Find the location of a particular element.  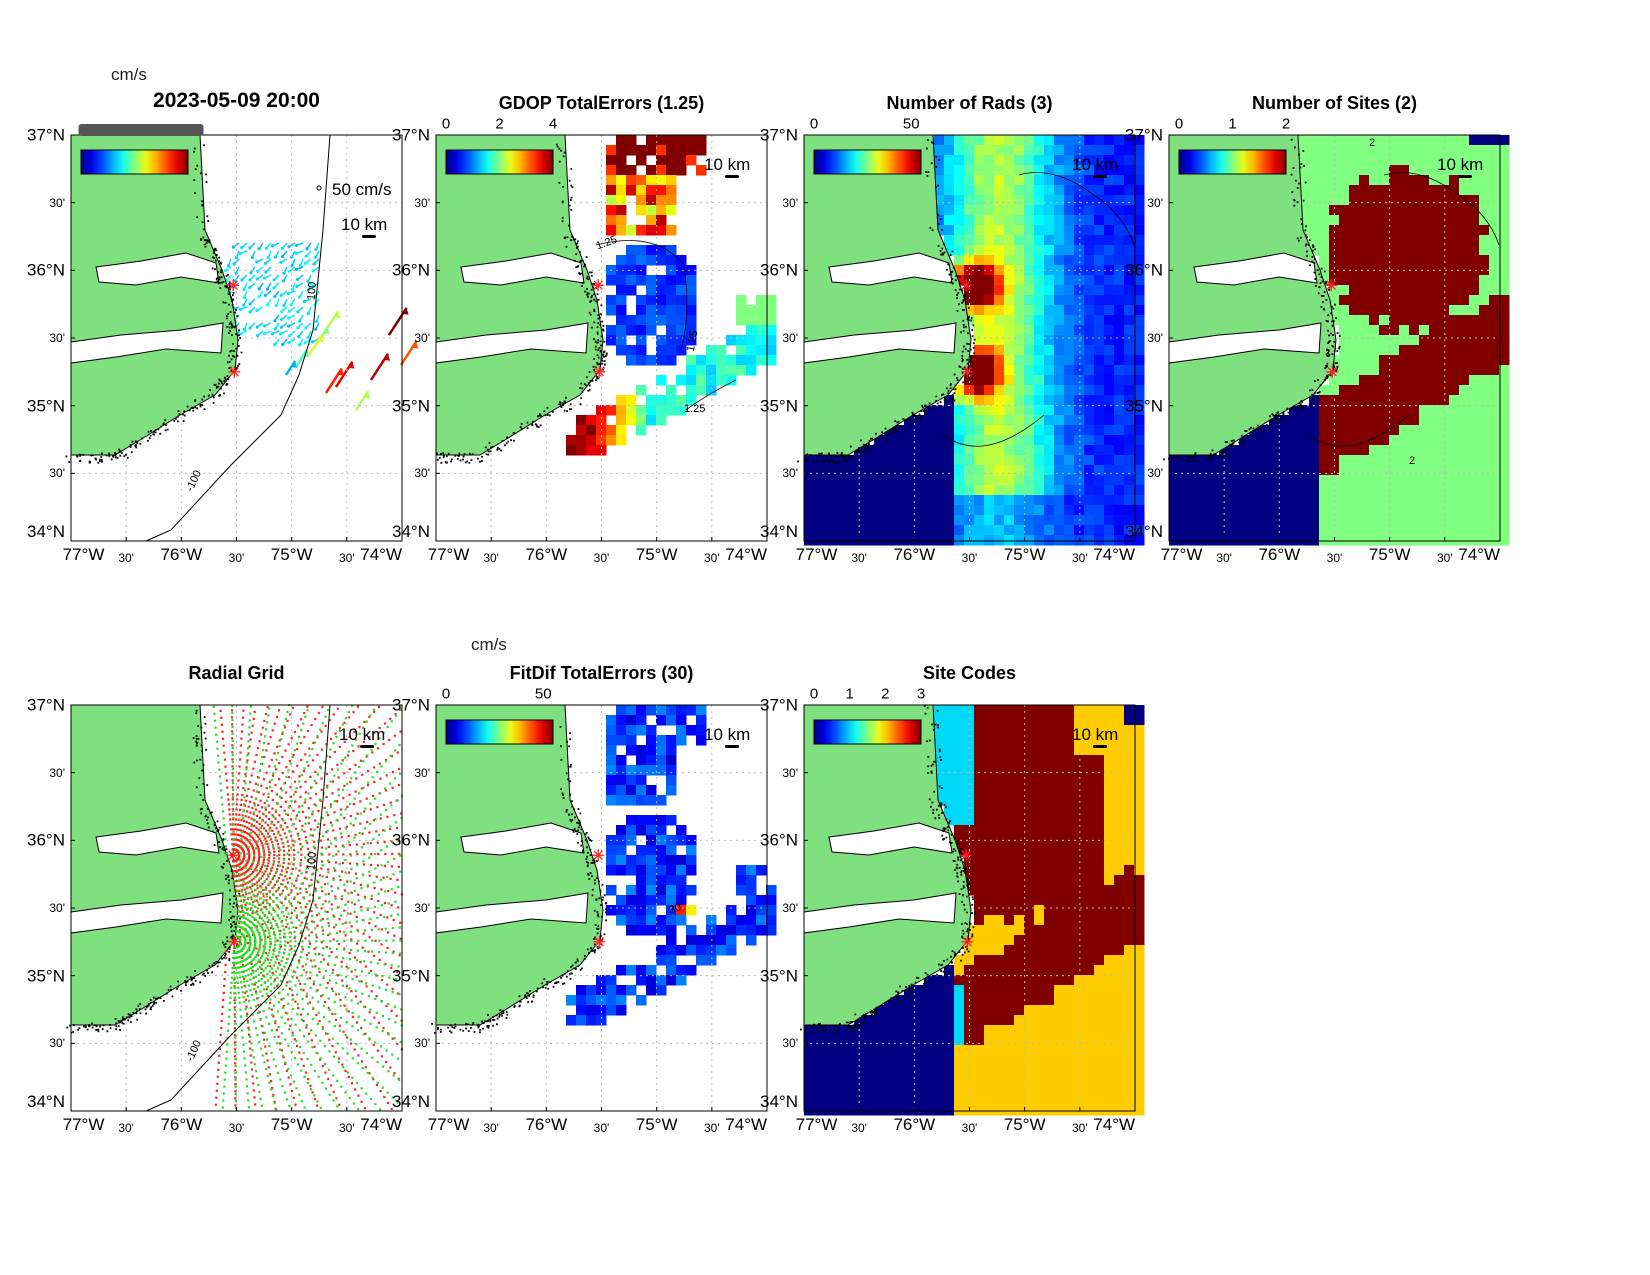

land is located at coordinates (154, 865).